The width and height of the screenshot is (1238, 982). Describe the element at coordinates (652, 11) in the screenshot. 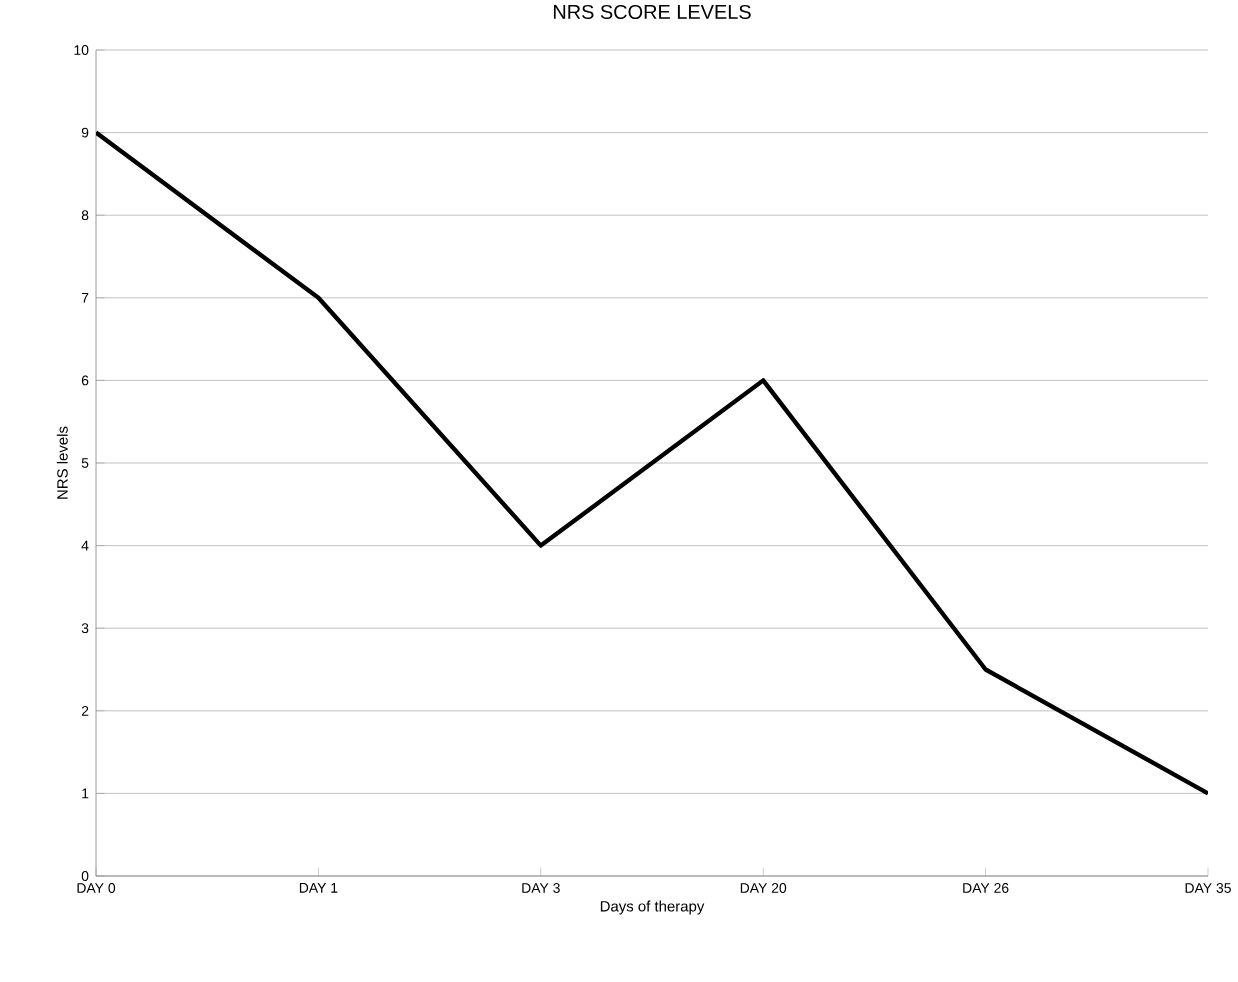

I see `chart-title: NRS SCORE LEVELS` at that location.